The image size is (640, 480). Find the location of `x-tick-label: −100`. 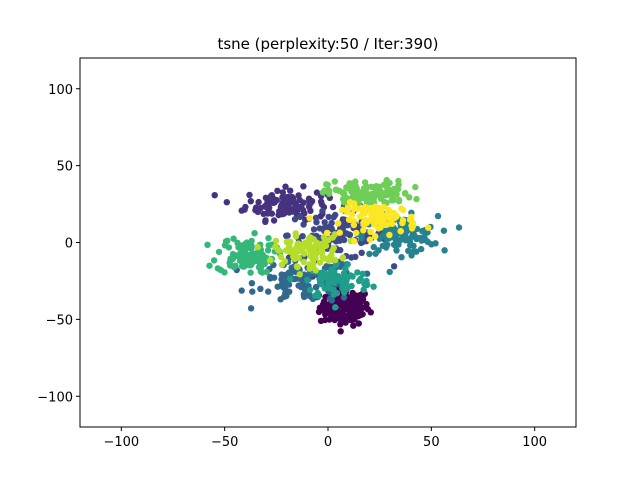

x-tick-label: −100 is located at coordinates (121, 442).